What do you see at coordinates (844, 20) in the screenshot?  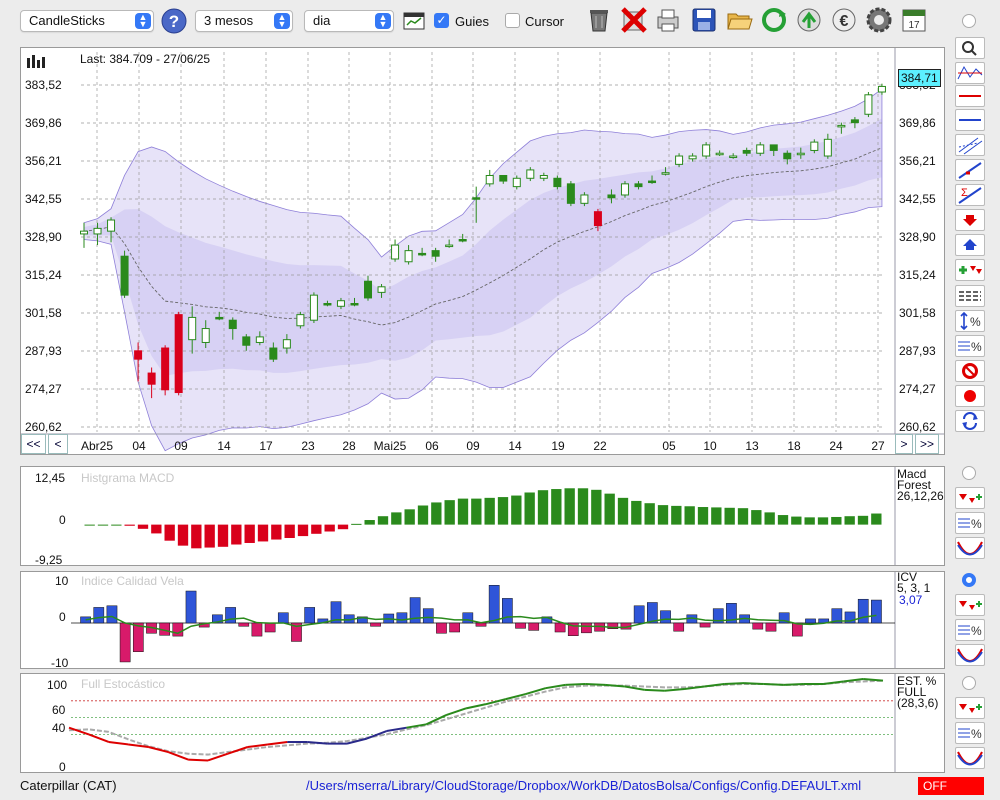 I see `euro-icon: €` at bounding box center [844, 20].